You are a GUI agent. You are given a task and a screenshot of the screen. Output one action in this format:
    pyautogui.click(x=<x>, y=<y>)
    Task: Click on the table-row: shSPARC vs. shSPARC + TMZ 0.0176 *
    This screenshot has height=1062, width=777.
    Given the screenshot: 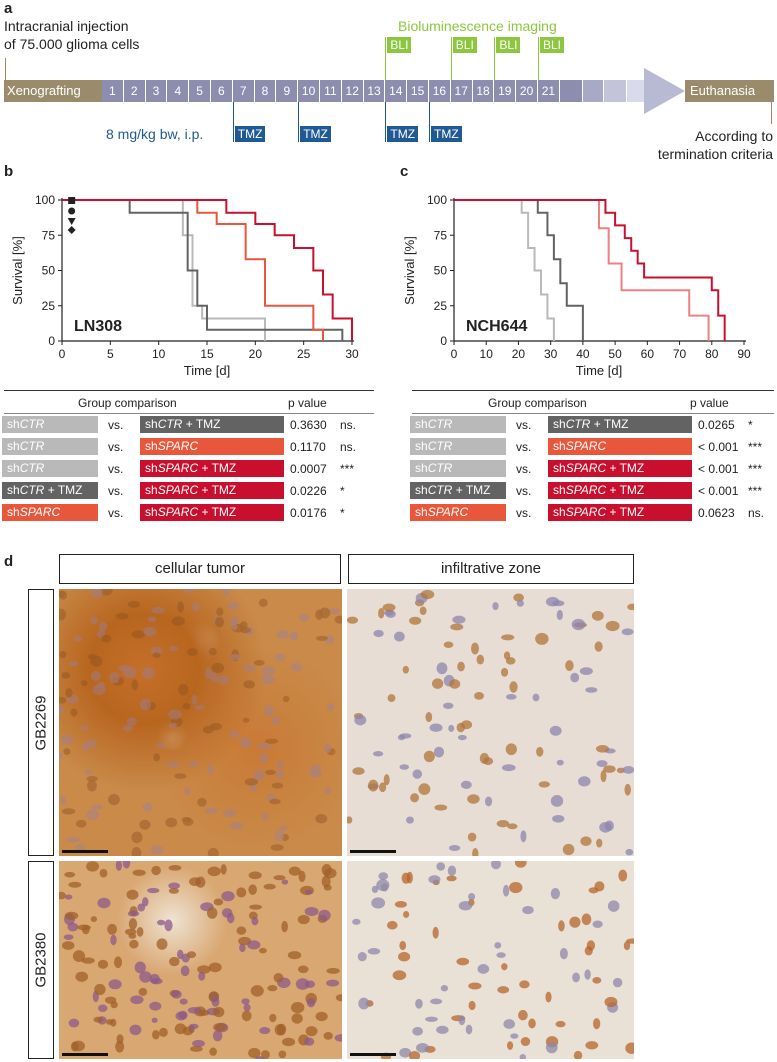 What is the action you would take?
    pyautogui.click(x=192, y=513)
    